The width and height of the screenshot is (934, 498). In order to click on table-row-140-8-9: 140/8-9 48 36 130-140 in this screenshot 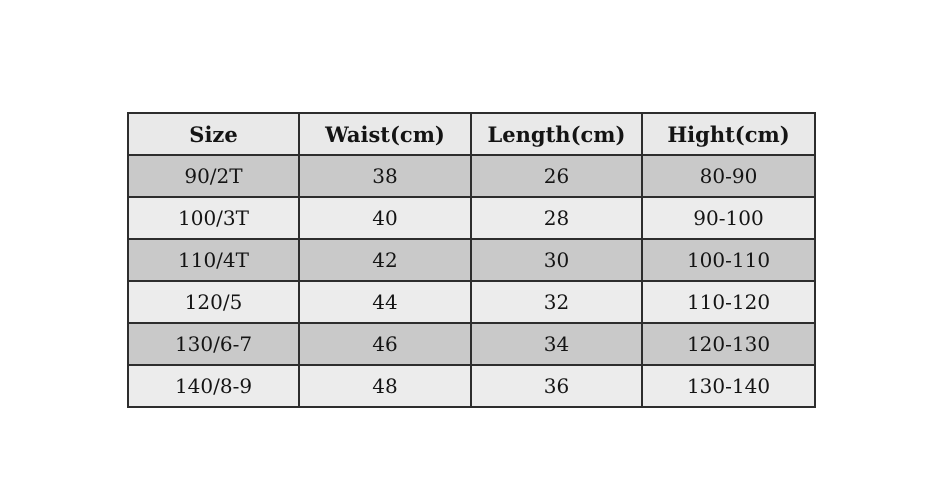, I will do `click(471, 386)`.